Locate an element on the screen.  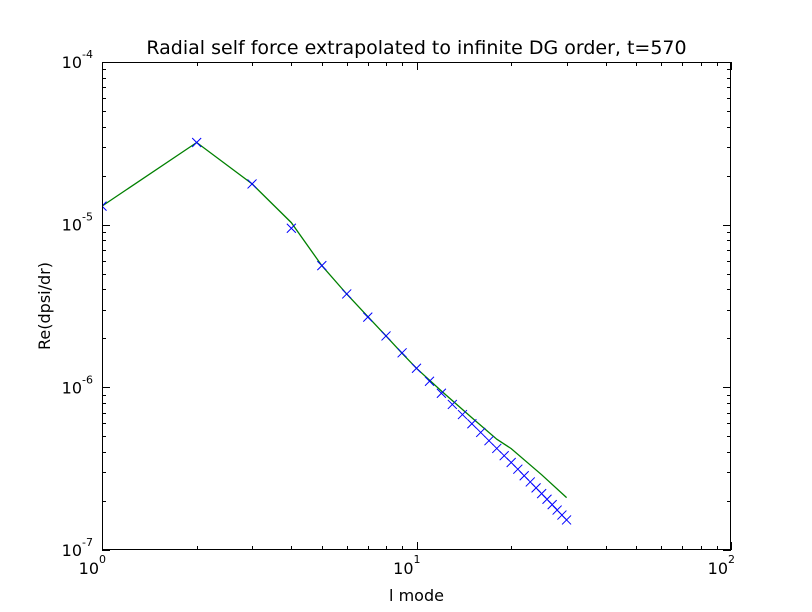
y-tick-label: 10 -5 is located at coordinates (77, 223).